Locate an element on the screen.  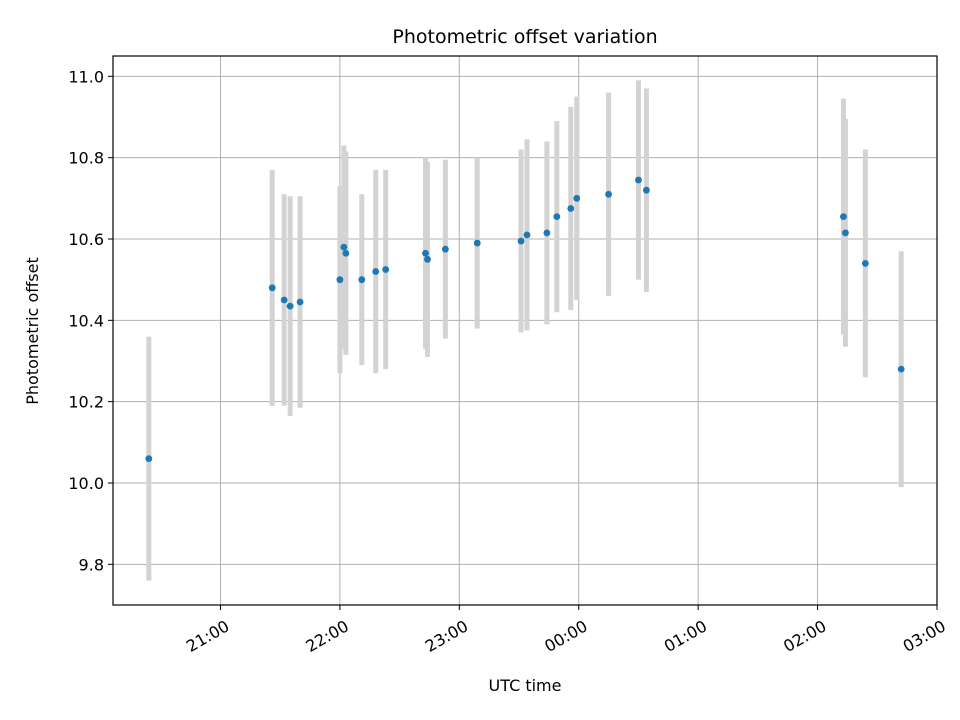
y-tick-label: 10.0 is located at coordinates (86, 483).